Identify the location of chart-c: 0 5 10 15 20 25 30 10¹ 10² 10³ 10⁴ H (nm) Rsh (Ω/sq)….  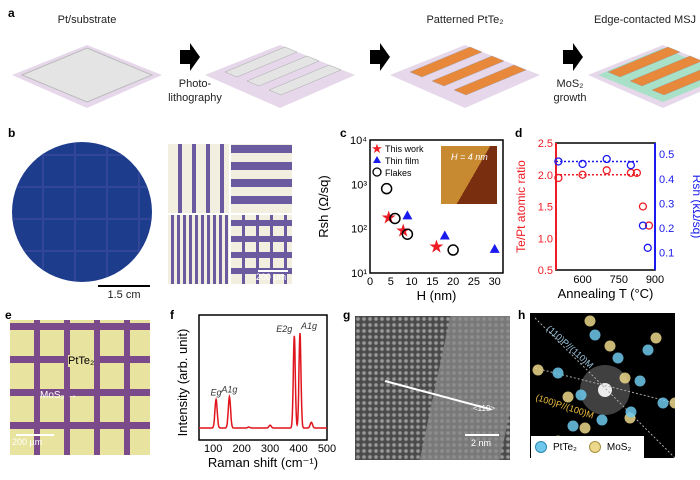
(410, 219).